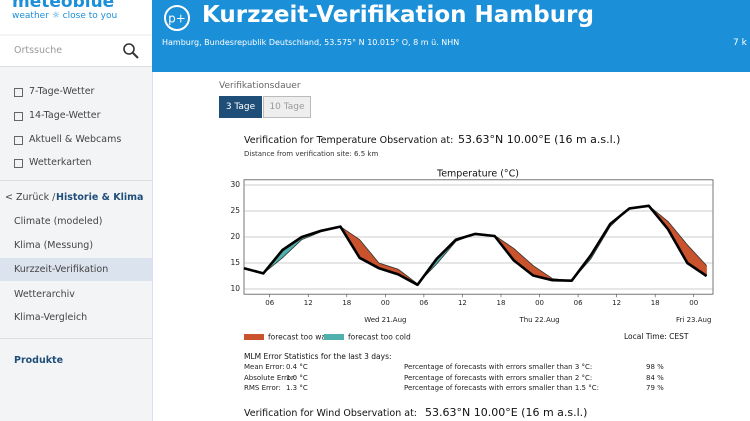  I want to click on sub-item: Wetterarchiv, so click(44, 294).